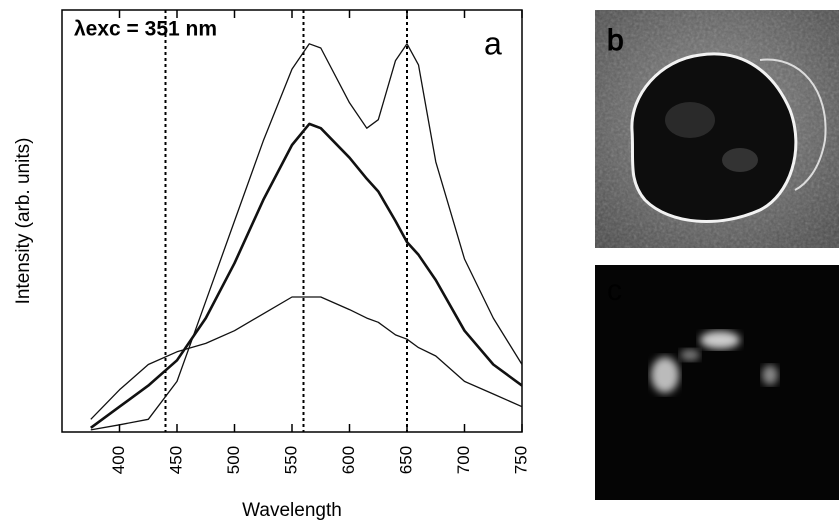 The height and width of the screenshot is (527, 839). What do you see at coordinates (348, 460) in the screenshot?
I see `x-tick-label: 600` at bounding box center [348, 460].